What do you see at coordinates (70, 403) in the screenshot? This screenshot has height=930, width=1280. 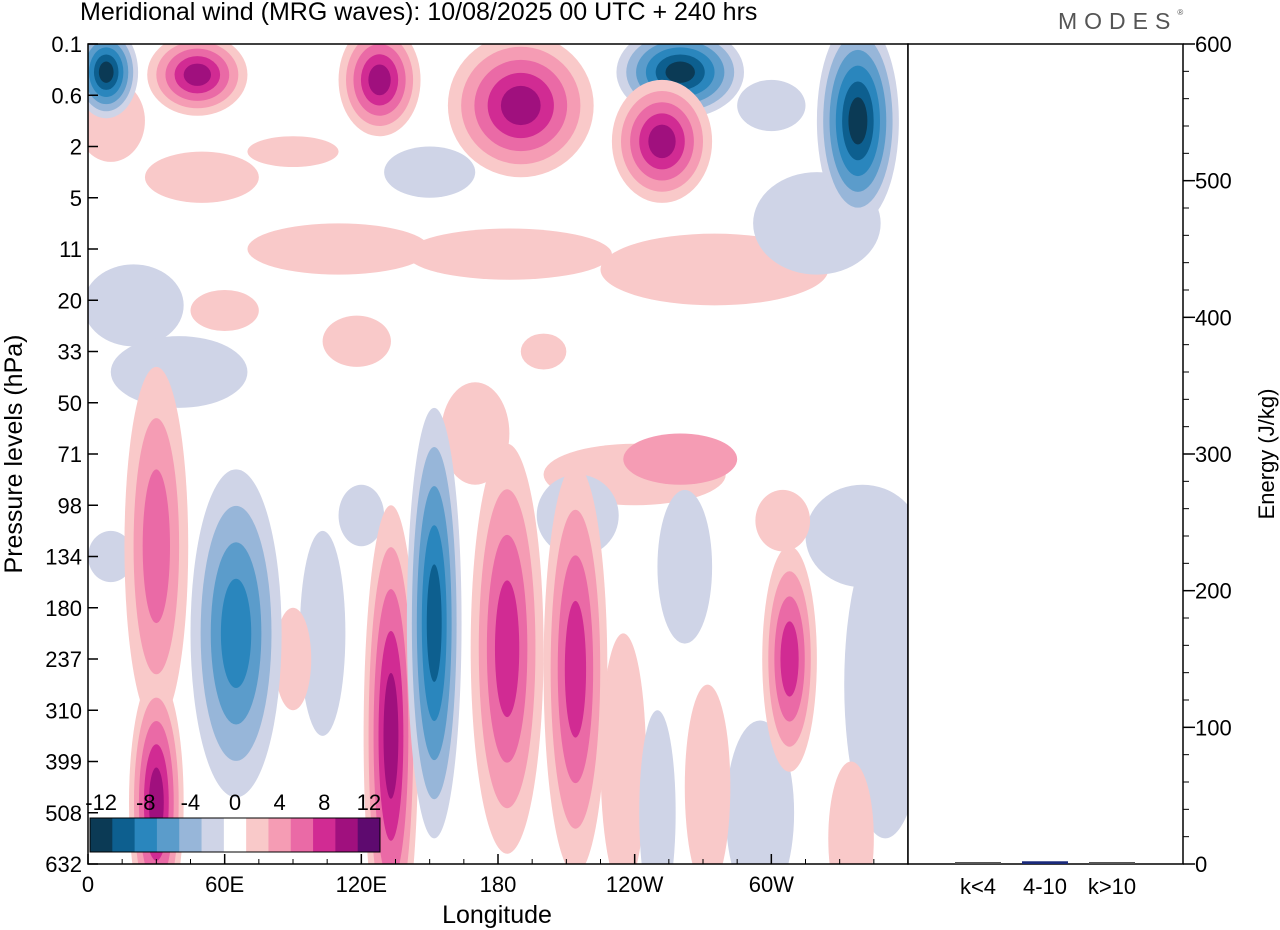 I see `y-tick-label: 50` at bounding box center [70, 403].